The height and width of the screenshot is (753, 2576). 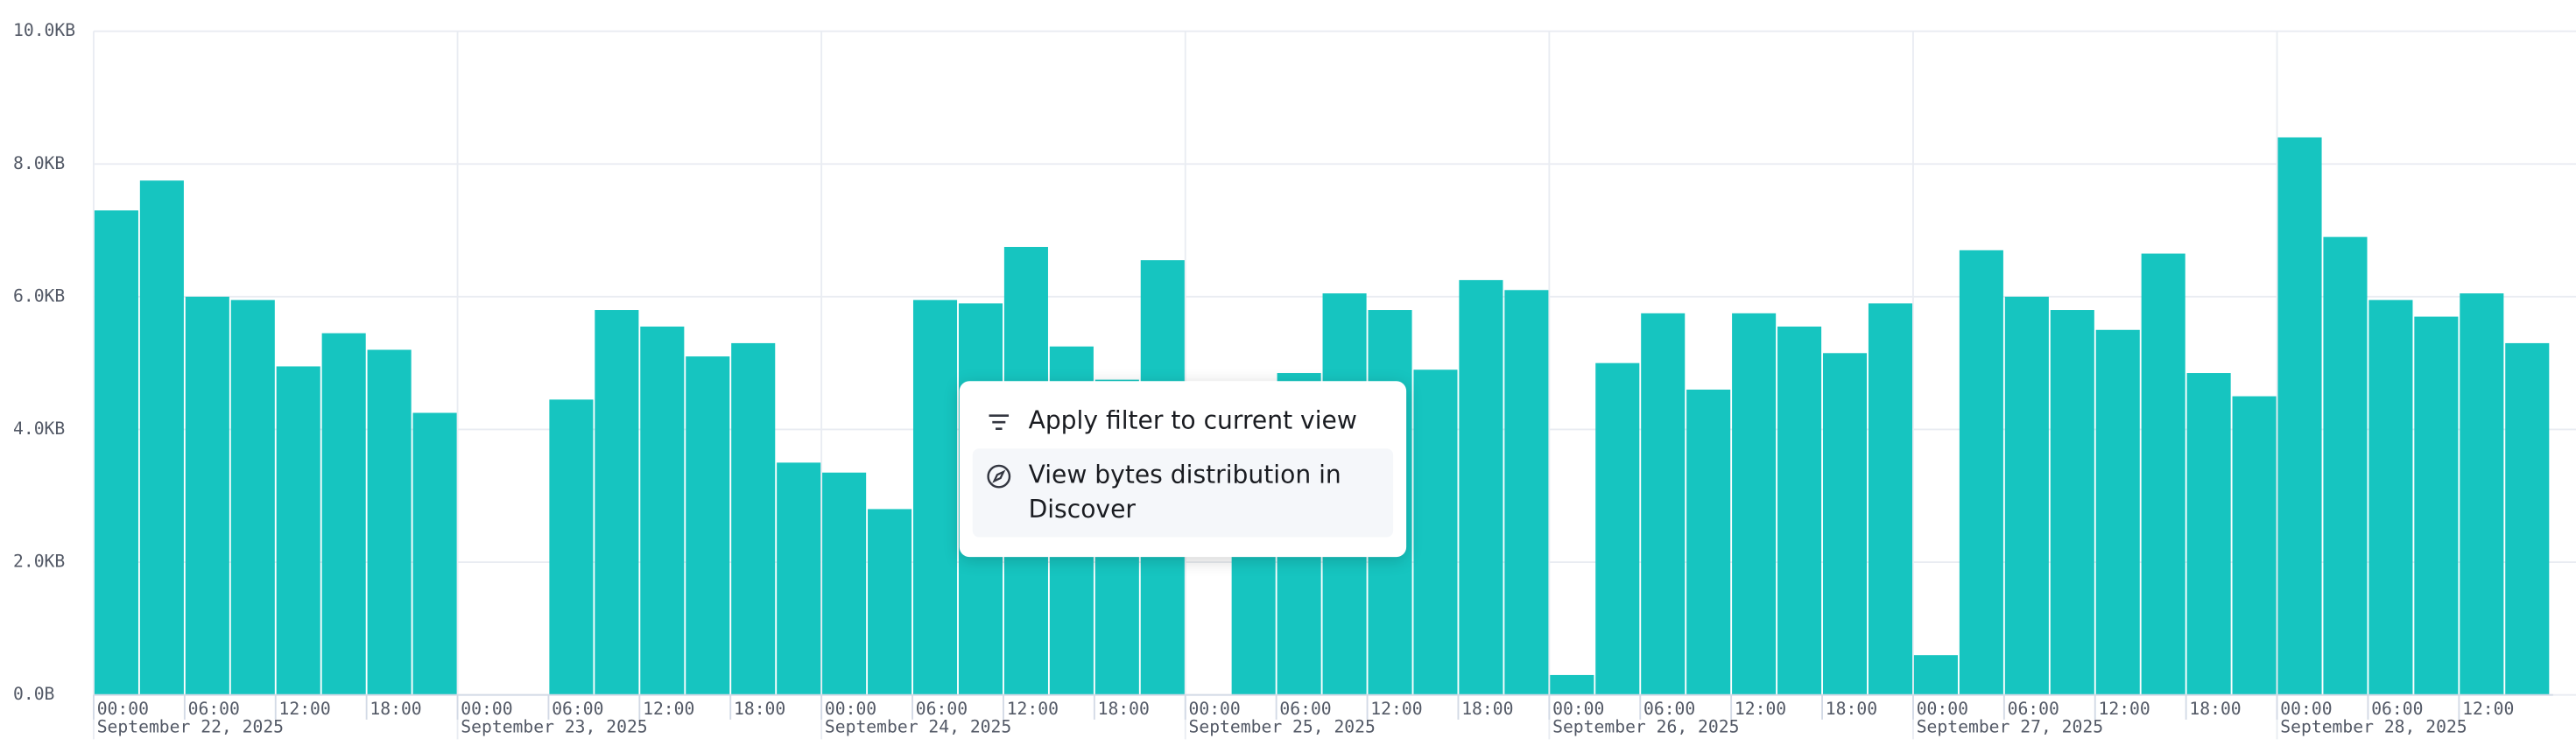 I want to click on filter-icon, so click(x=999, y=422).